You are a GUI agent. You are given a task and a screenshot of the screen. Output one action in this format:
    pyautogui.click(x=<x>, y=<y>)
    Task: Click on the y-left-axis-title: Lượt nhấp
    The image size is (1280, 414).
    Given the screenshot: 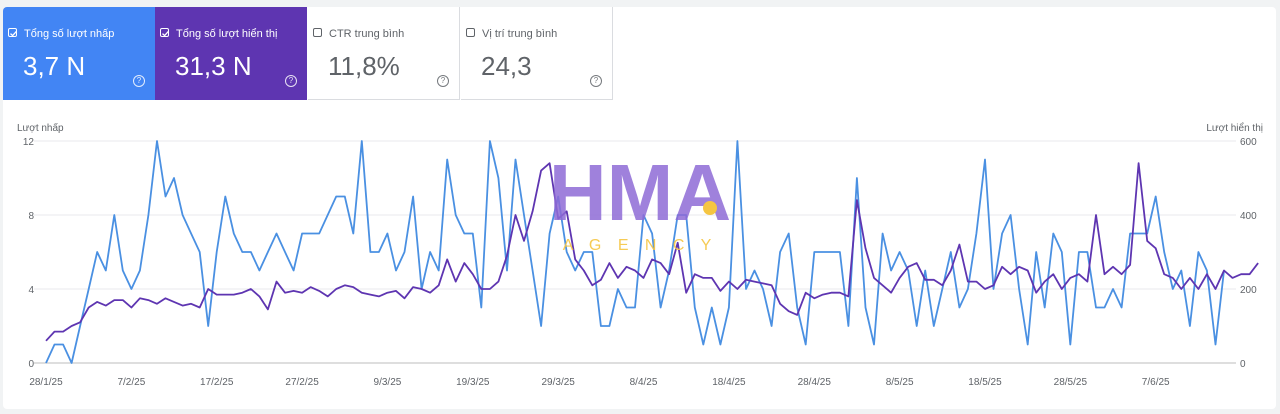 What is the action you would take?
    pyautogui.click(x=40, y=128)
    